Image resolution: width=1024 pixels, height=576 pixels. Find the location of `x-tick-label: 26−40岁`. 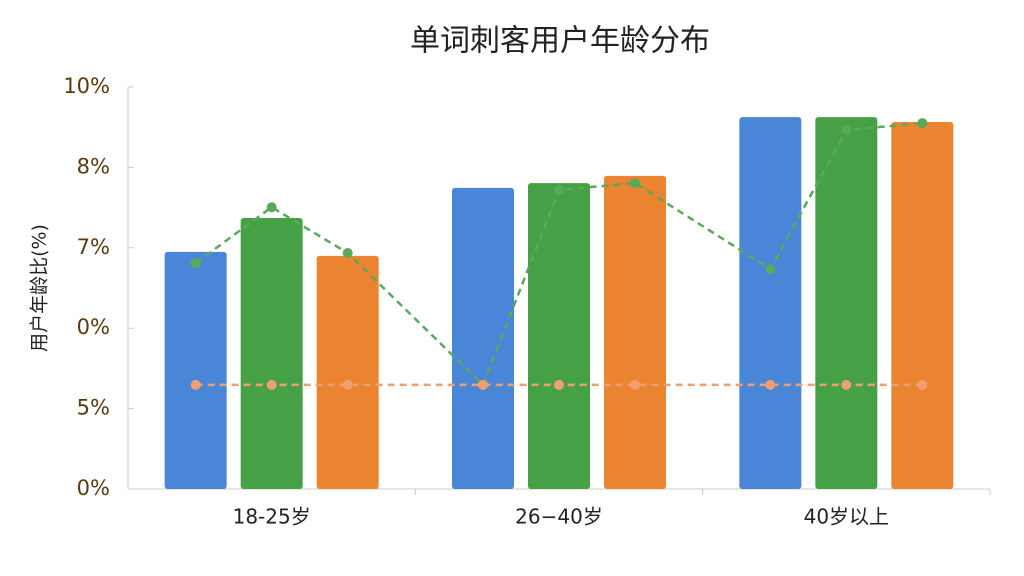

x-tick-label: 26−40岁 is located at coordinates (559, 517).